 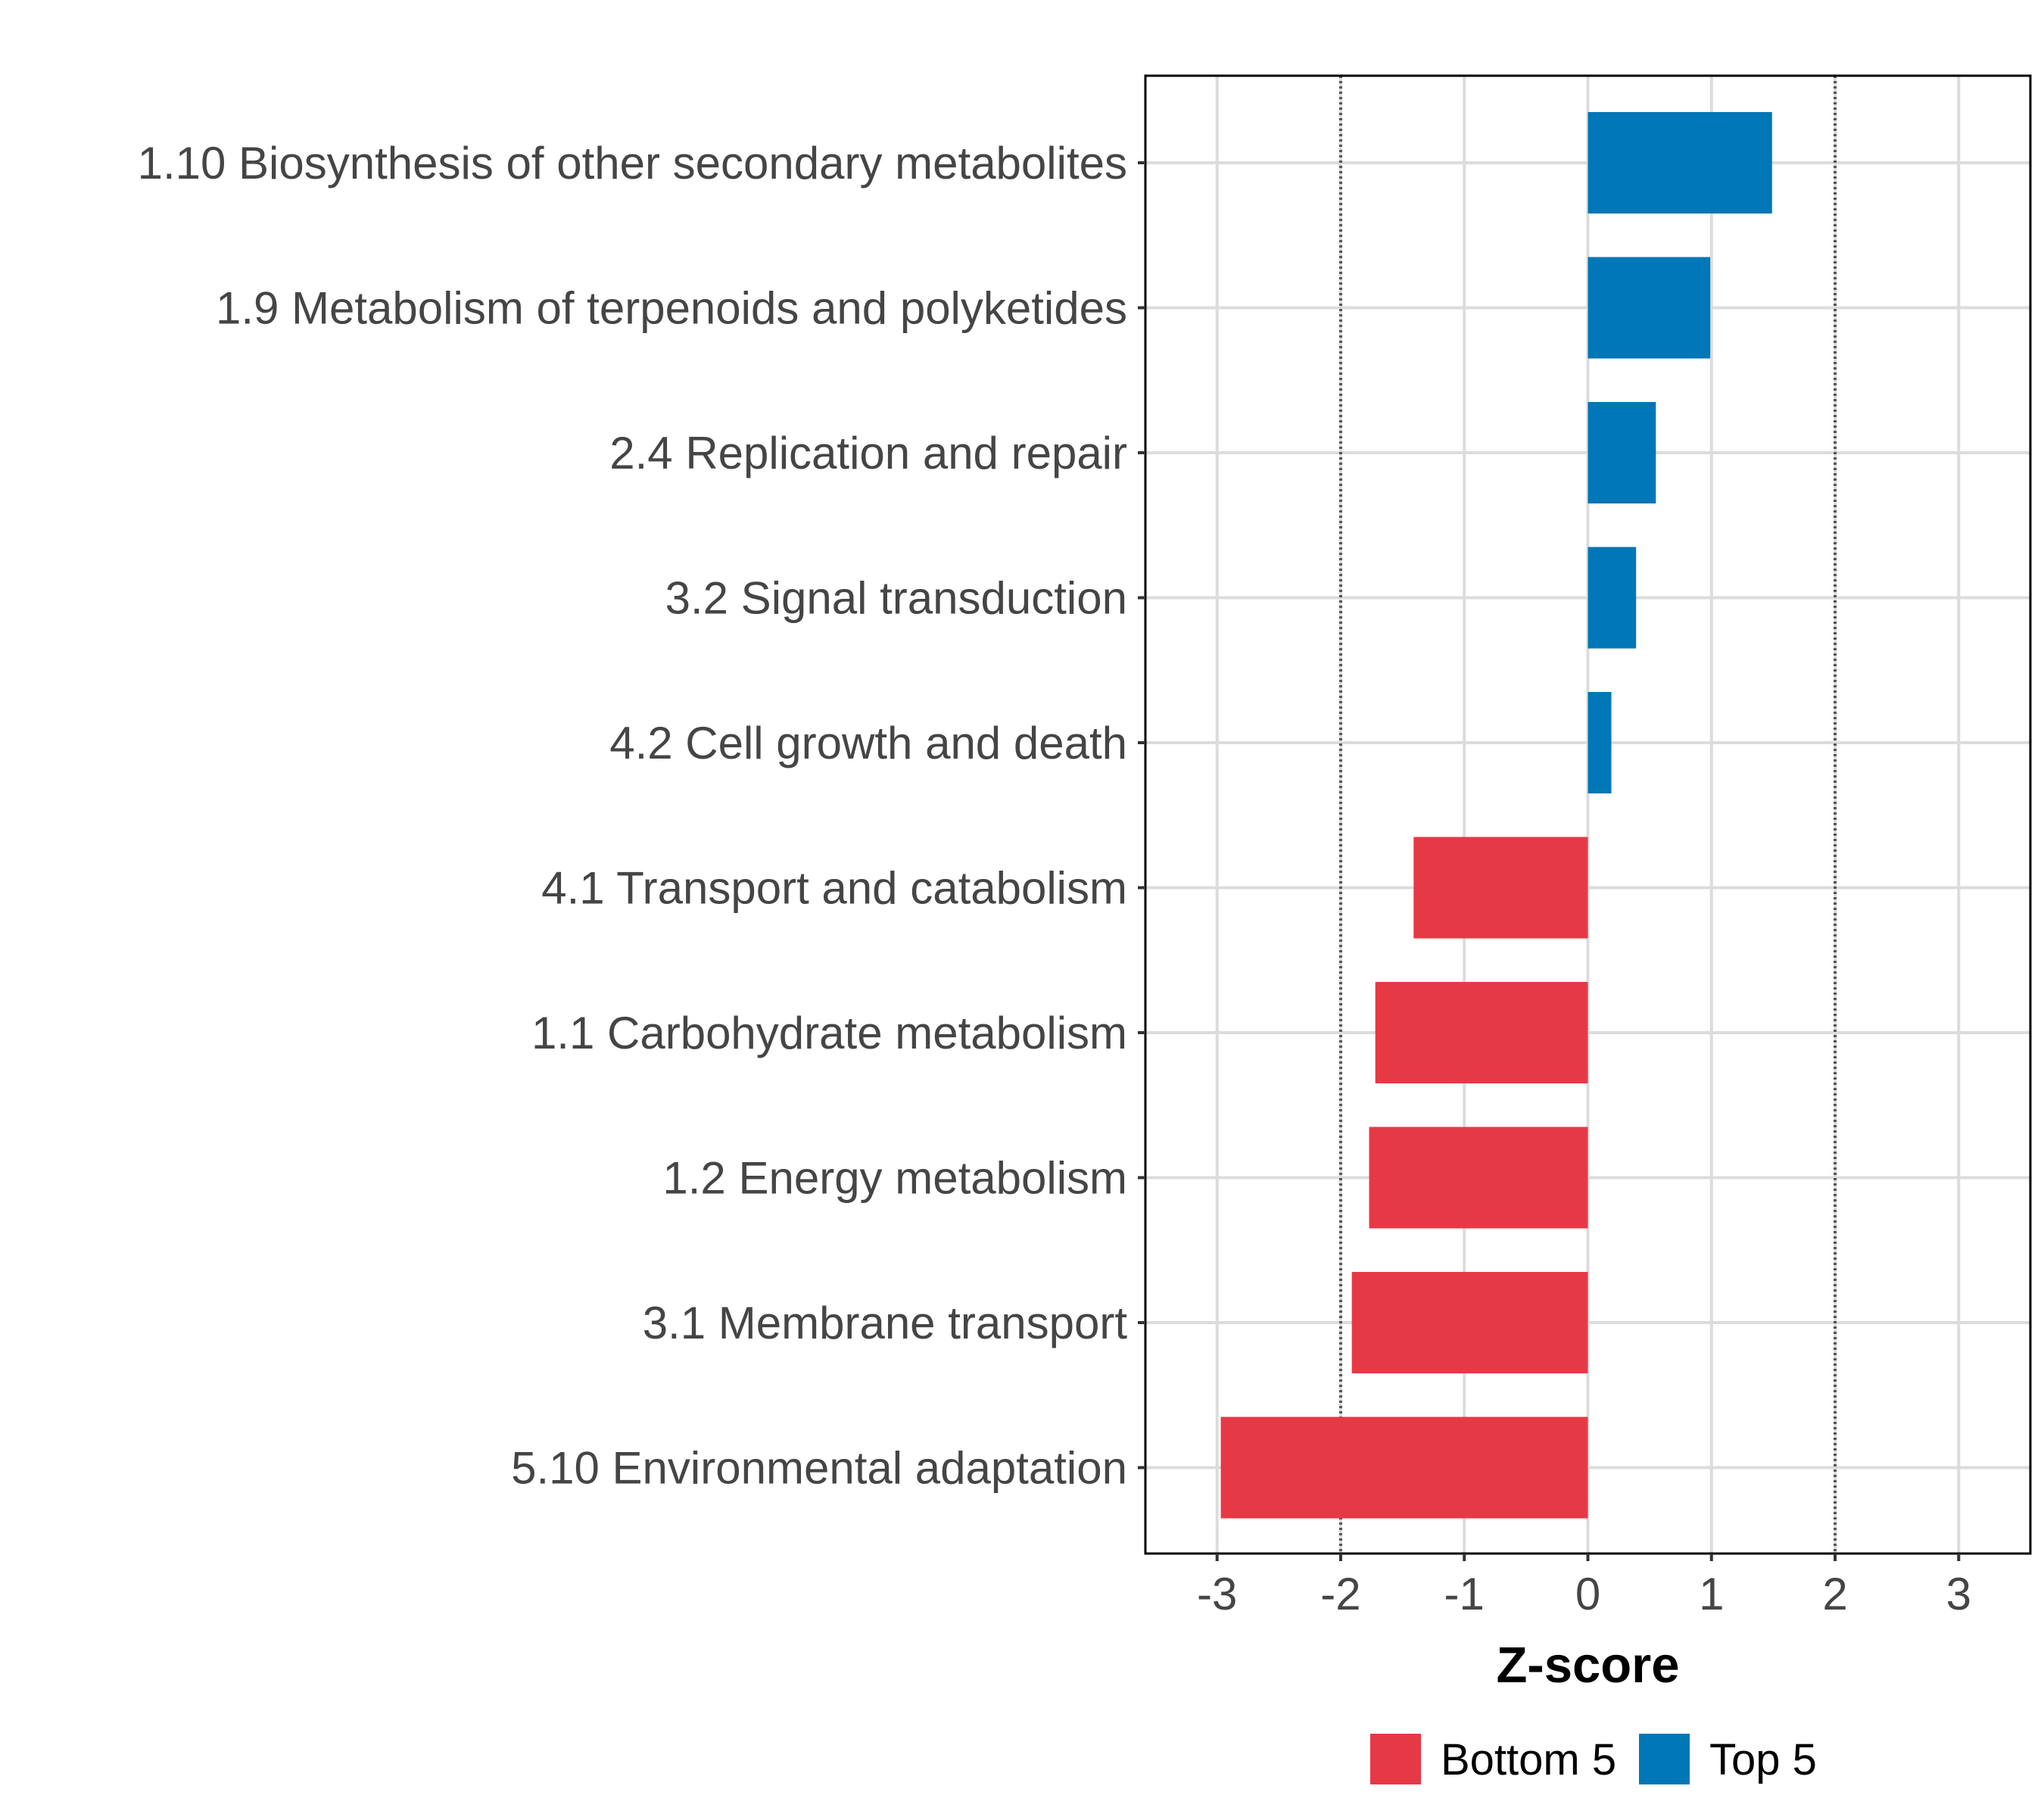 I want to click on x-tick-label: -3, so click(x=1217, y=1594).